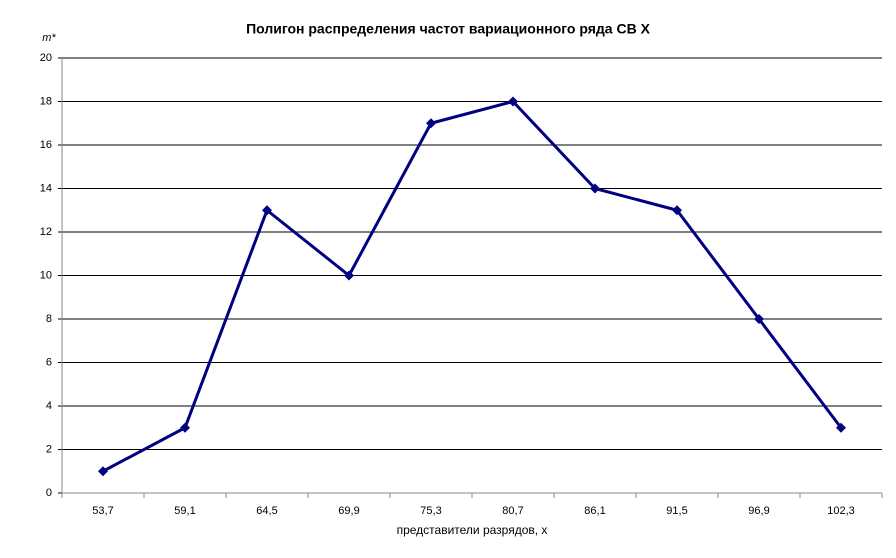  What do you see at coordinates (266, 511) in the screenshot?
I see `x-tick-label: 64,5` at bounding box center [266, 511].